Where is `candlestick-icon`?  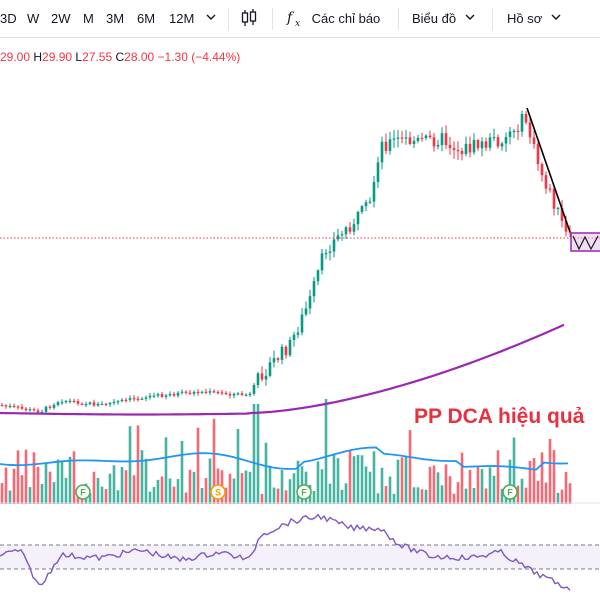
candlestick-icon is located at coordinates (249, 19).